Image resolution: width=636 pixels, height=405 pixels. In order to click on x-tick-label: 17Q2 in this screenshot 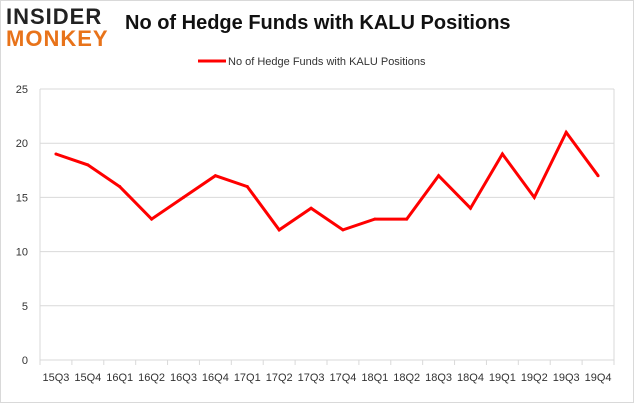, I will do `click(279, 378)`.